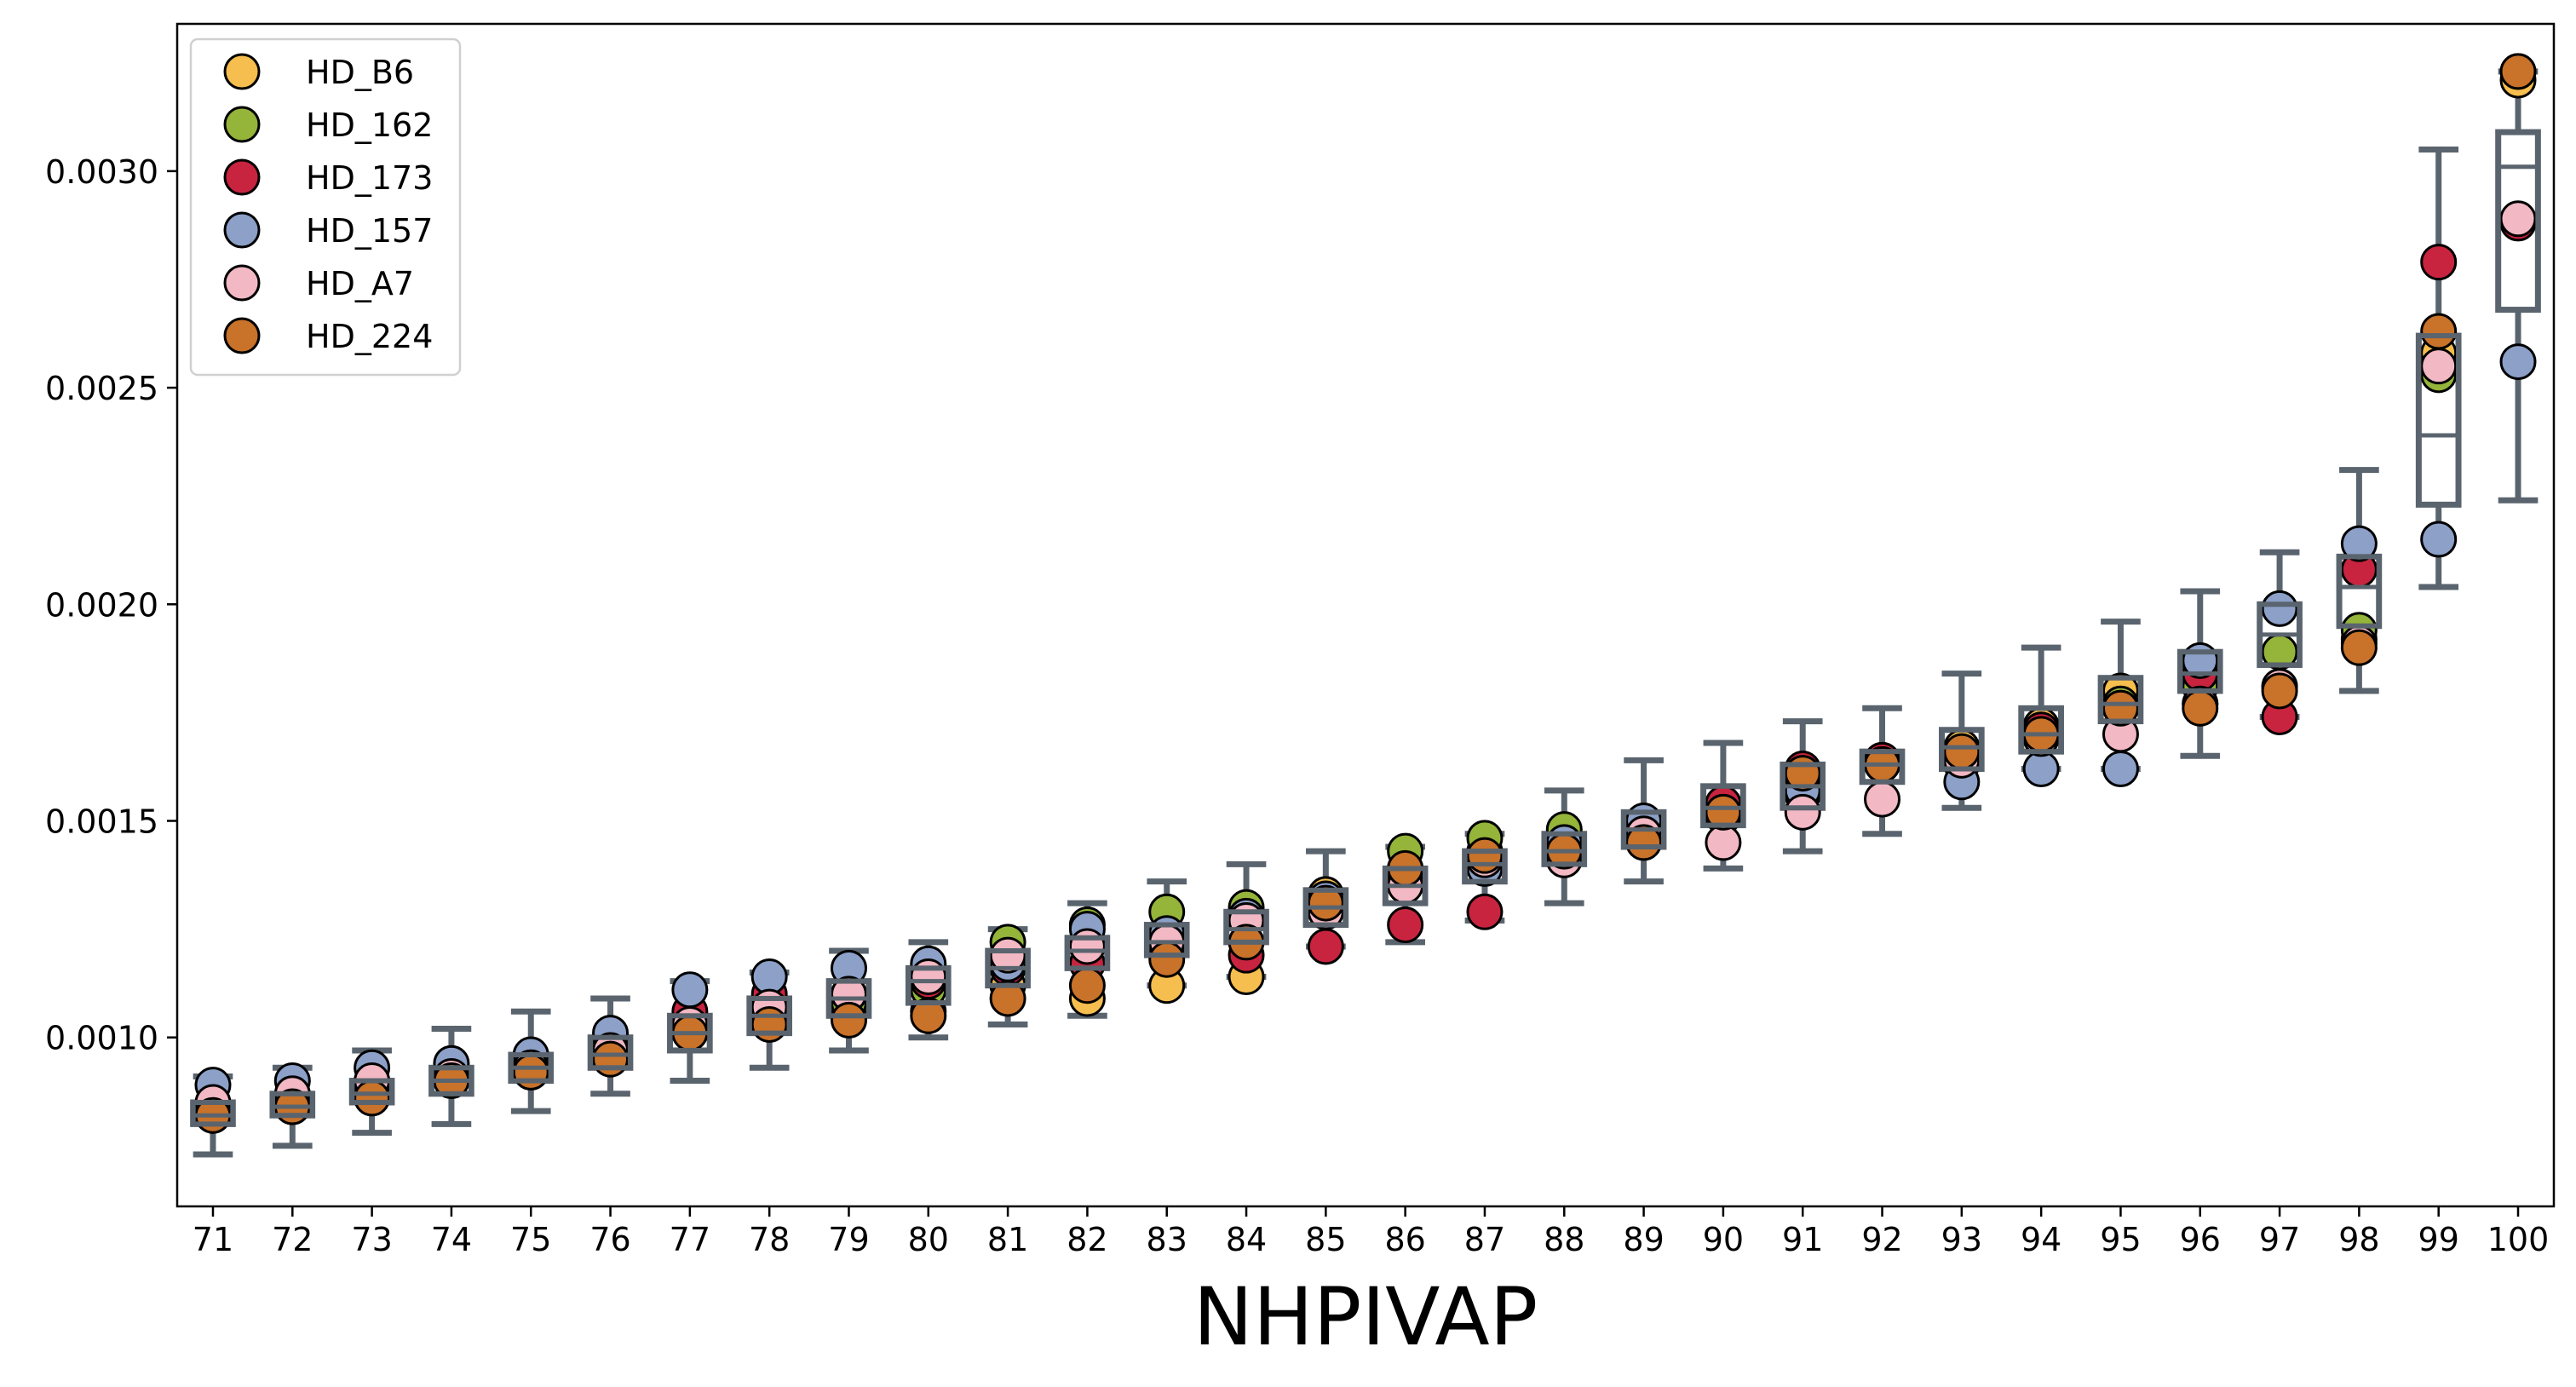 The image size is (2576, 1387). I want to click on legend-item: HD_B6, so click(319, 72).